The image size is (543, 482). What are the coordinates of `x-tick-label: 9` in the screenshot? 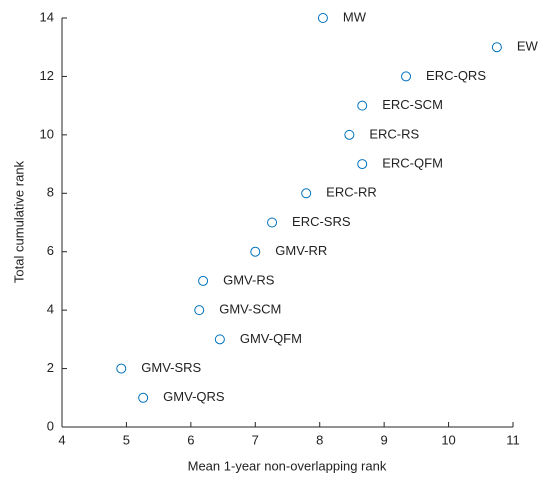 It's located at (384, 439).